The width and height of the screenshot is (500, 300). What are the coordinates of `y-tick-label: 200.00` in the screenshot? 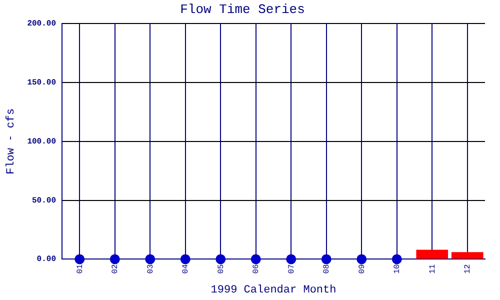 It's located at (41, 24).